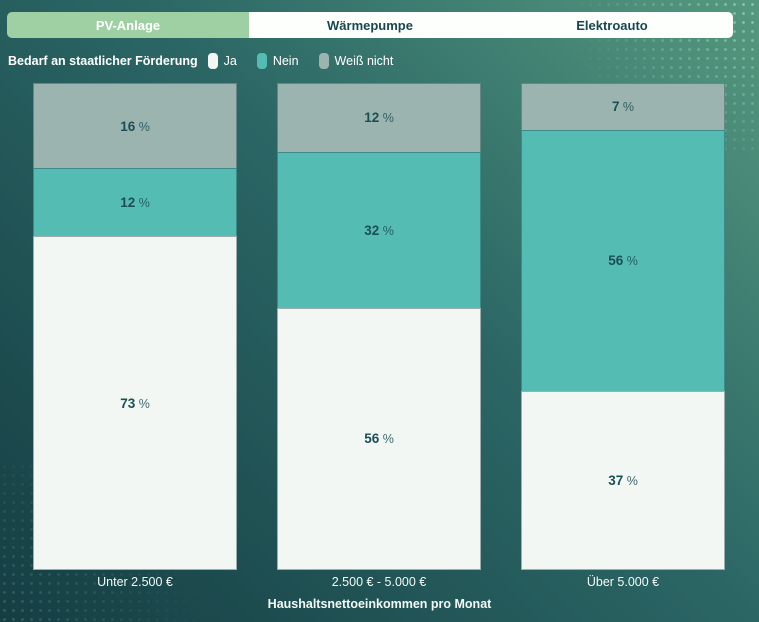 The image size is (759, 622). I want to click on bar-segment-ja: 73 %, so click(135, 403).